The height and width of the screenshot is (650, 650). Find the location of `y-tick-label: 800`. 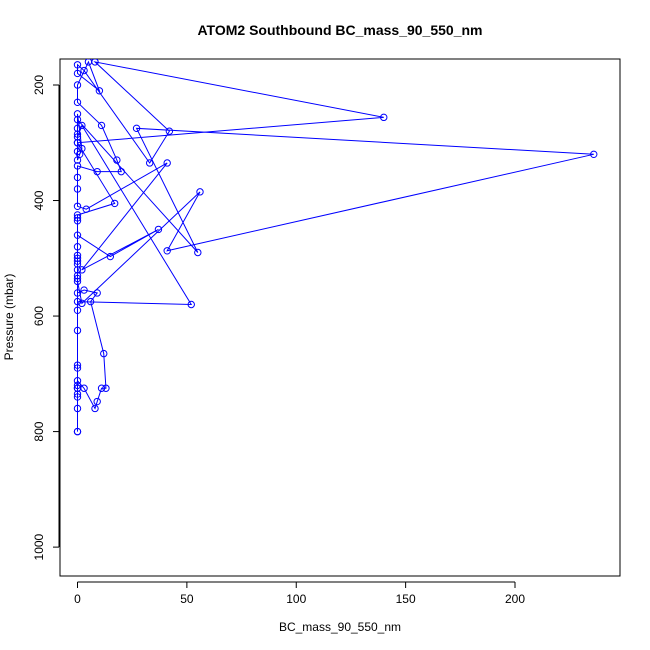

y-tick-label: 800 is located at coordinates (39, 431).